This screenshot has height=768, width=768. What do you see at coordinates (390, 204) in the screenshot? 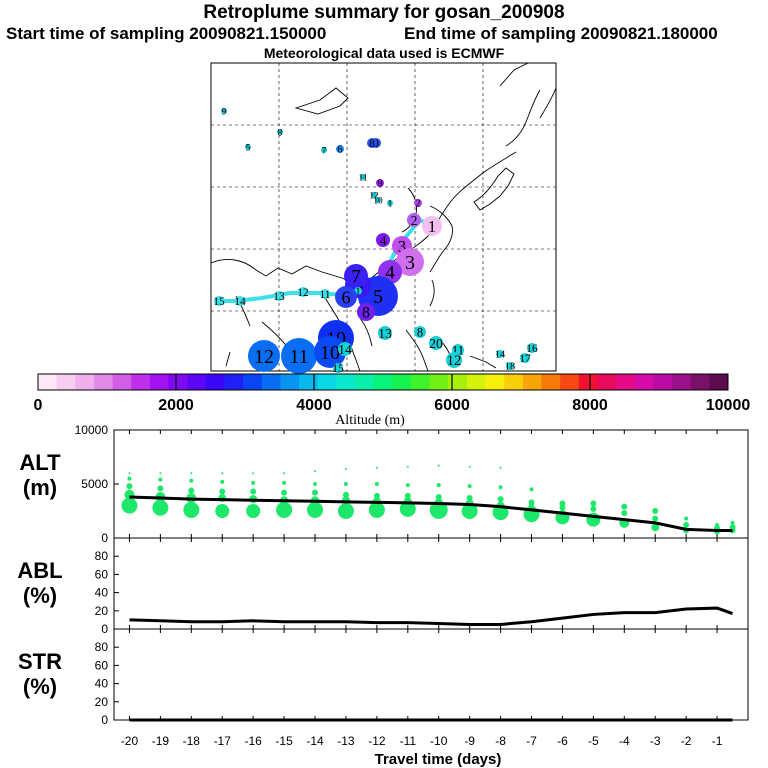
I see `plume-marker: 1` at bounding box center [390, 204].